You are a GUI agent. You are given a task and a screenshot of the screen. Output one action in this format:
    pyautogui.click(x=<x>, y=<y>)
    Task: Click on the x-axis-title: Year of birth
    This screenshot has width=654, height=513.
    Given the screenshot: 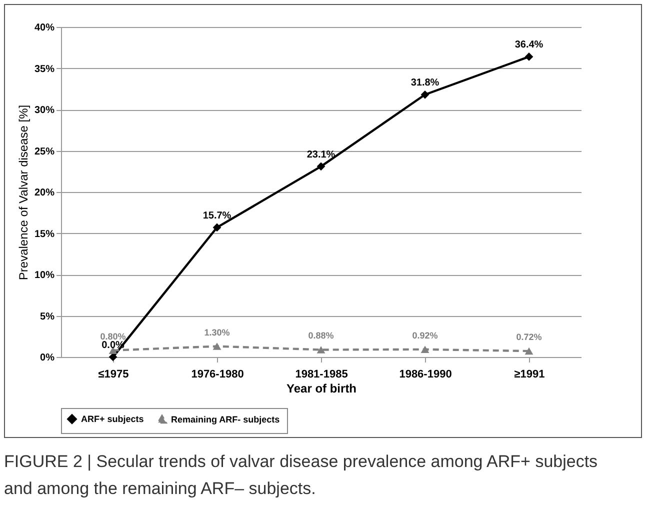 What is the action you would take?
    pyautogui.click(x=321, y=389)
    